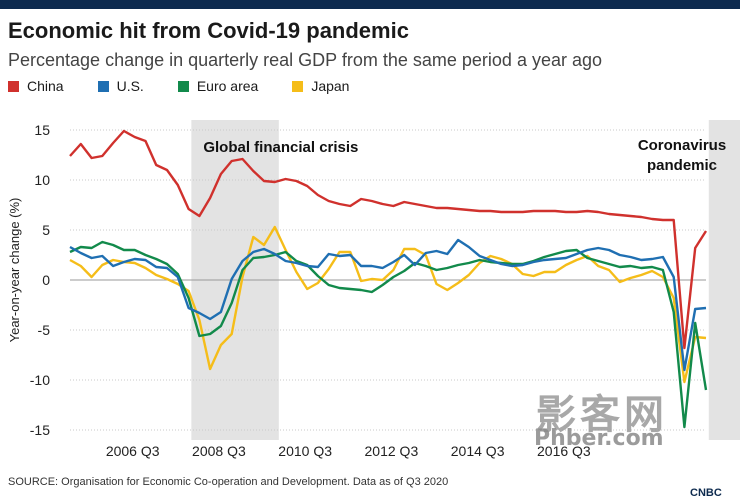 The width and height of the screenshot is (740, 500). What do you see at coordinates (564, 451) in the screenshot?
I see `x-tick-label: 2016 Q3` at bounding box center [564, 451].